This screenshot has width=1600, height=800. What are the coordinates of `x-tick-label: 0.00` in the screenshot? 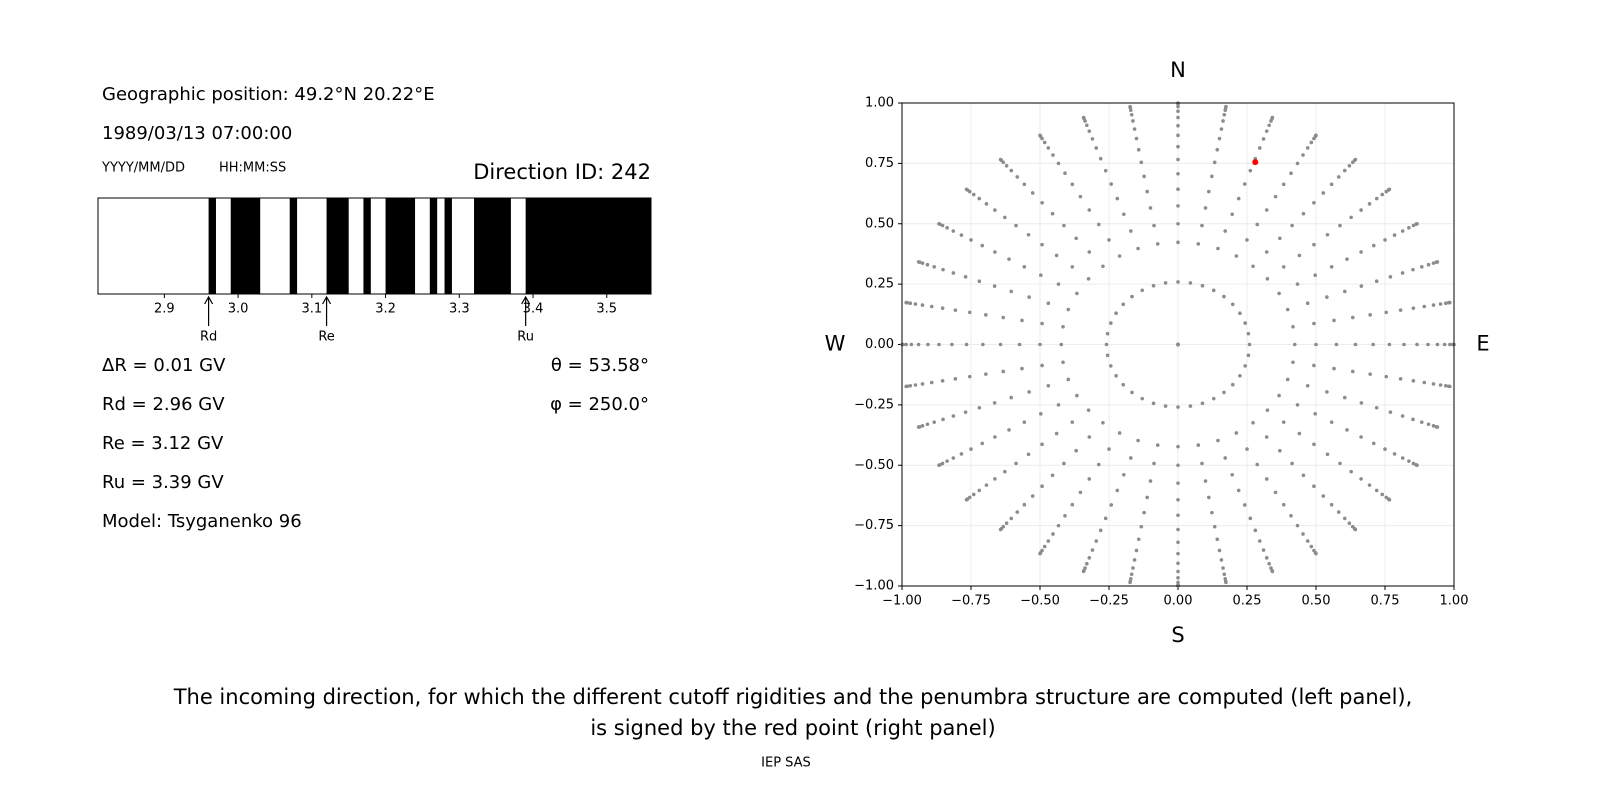 It's located at (1178, 601).